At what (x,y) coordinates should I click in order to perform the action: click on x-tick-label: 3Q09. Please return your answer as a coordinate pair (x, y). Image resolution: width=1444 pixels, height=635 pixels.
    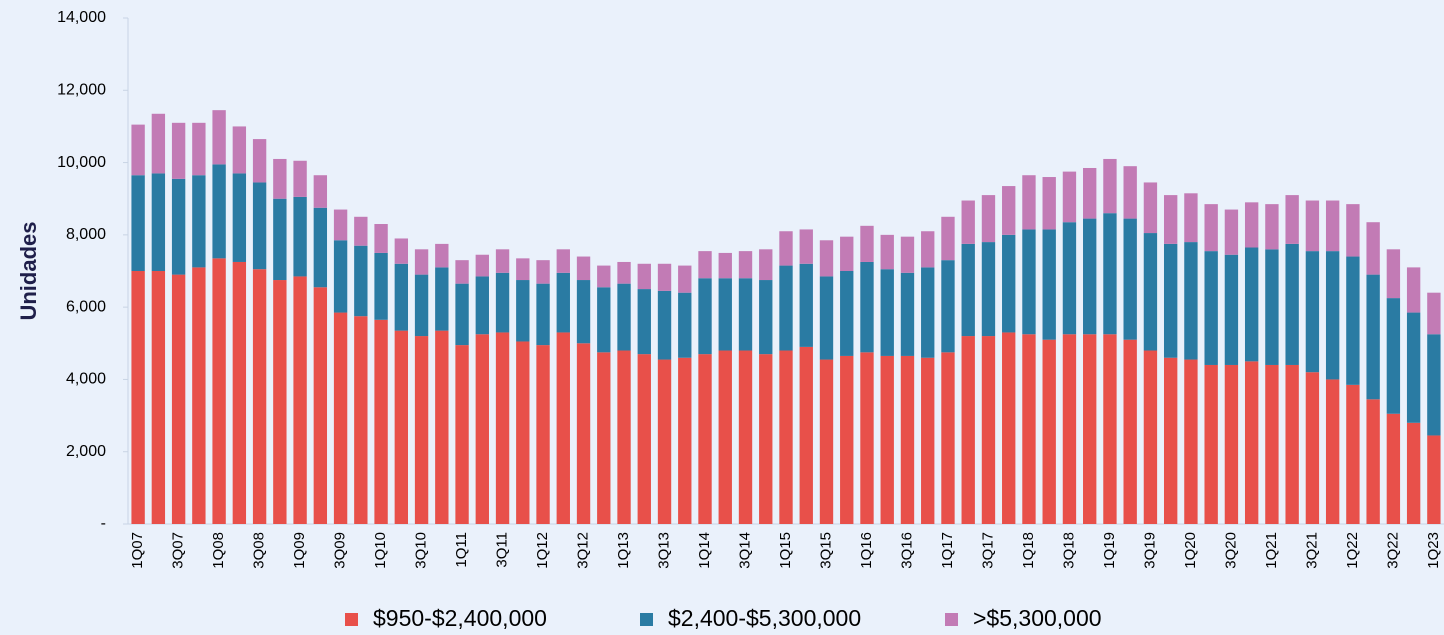
    Looking at the image, I should click on (340, 550).